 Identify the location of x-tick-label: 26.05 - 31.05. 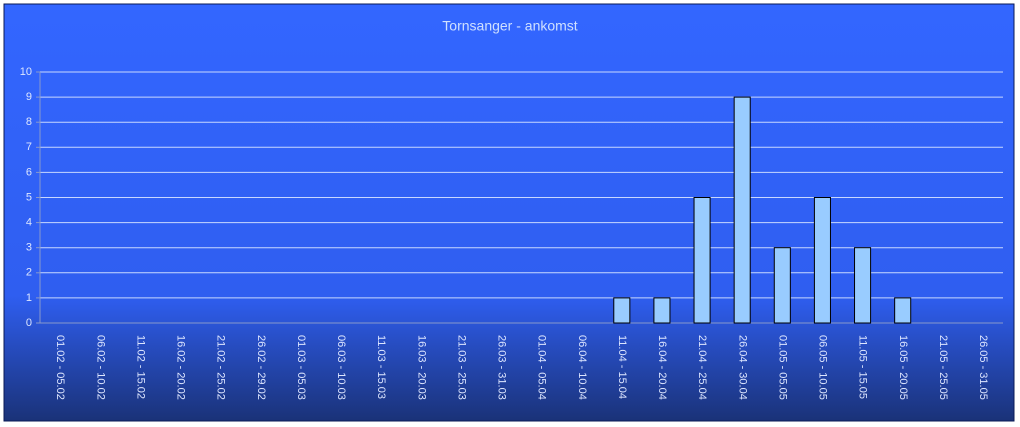
(983, 367).